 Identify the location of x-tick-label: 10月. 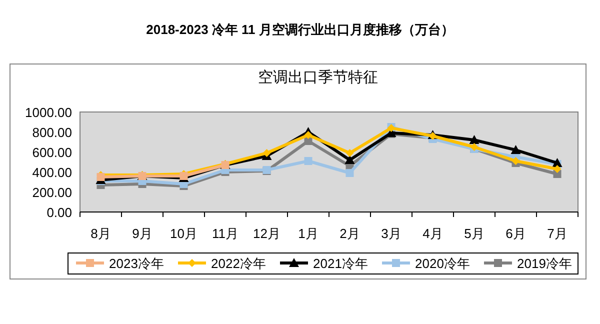
(184, 233).